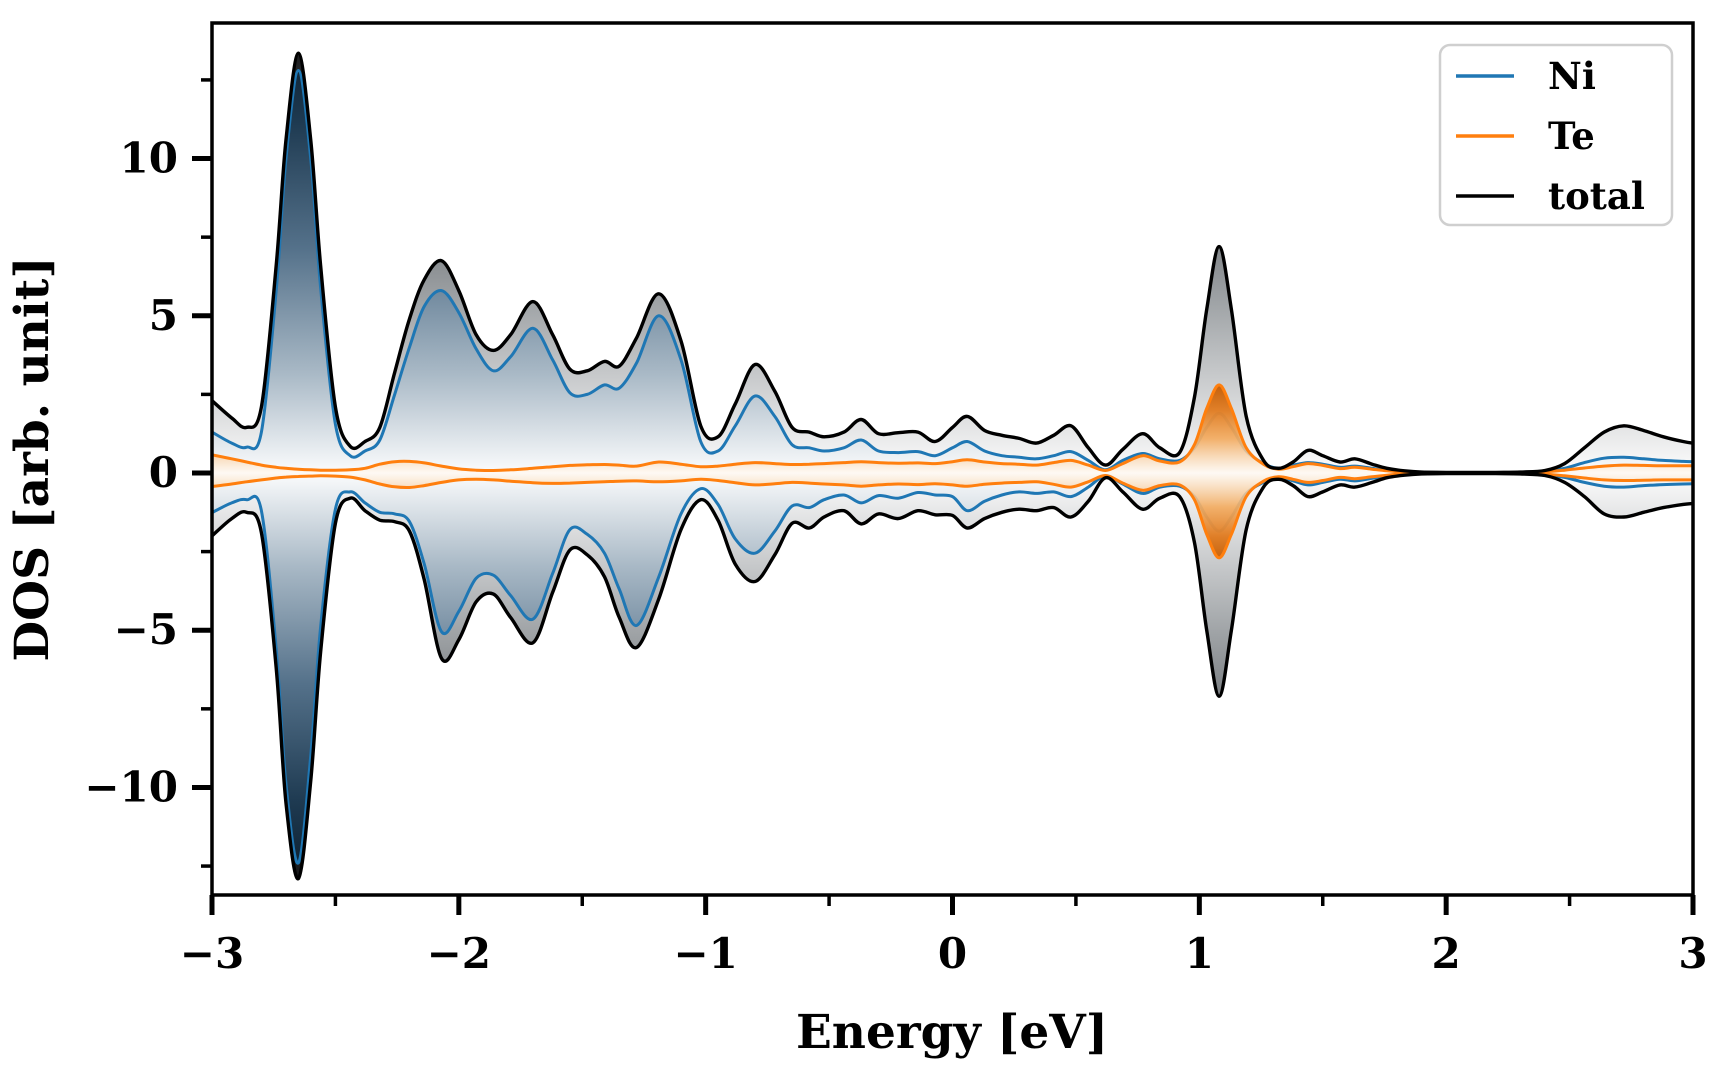 The width and height of the screenshot is (1728, 1080). What do you see at coordinates (1446, 953) in the screenshot?
I see `x-tick-label: 2` at bounding box center [1446, 953].